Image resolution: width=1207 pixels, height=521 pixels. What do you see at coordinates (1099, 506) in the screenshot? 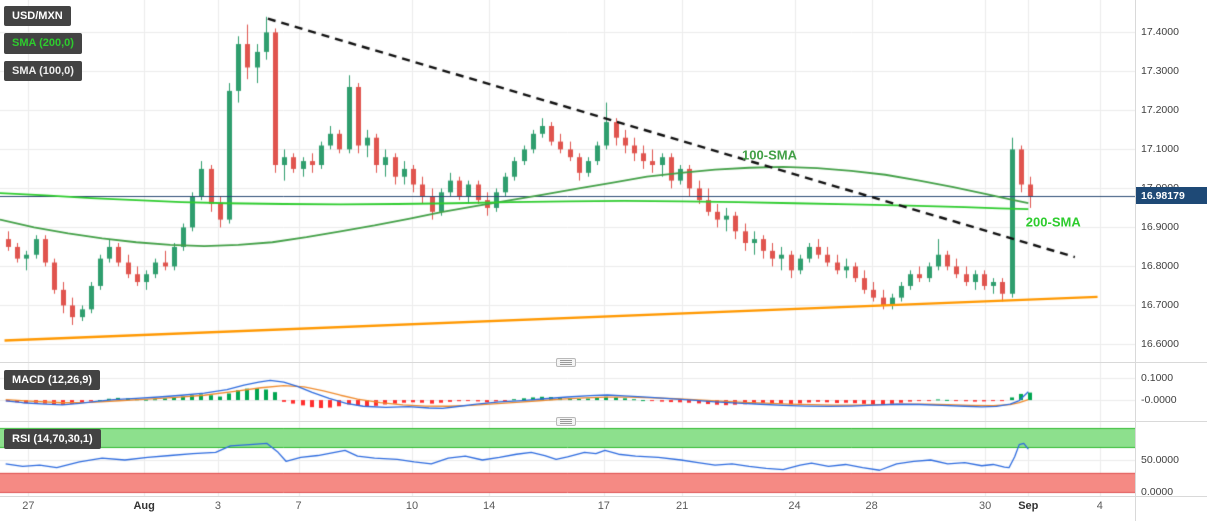
I see `time-axis-label: 4` at bounding box center [1099, 506].